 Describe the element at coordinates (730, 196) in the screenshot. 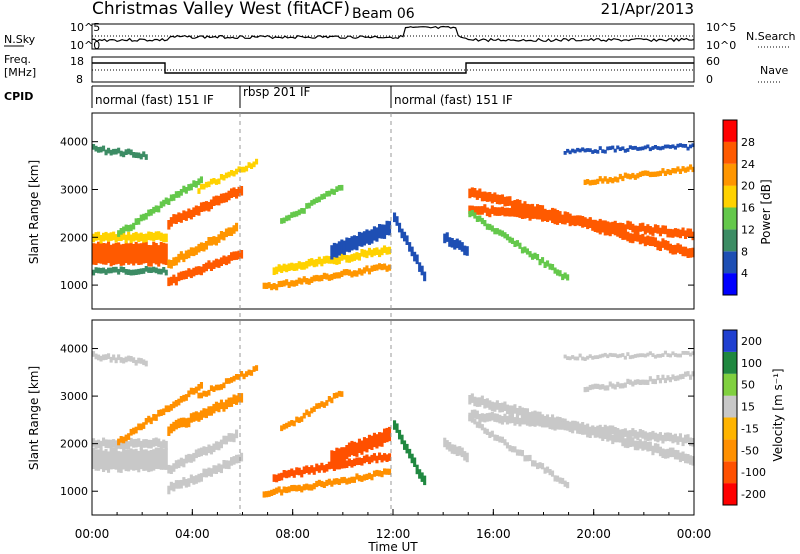

I see `power-colorbar-swatch` at that location.